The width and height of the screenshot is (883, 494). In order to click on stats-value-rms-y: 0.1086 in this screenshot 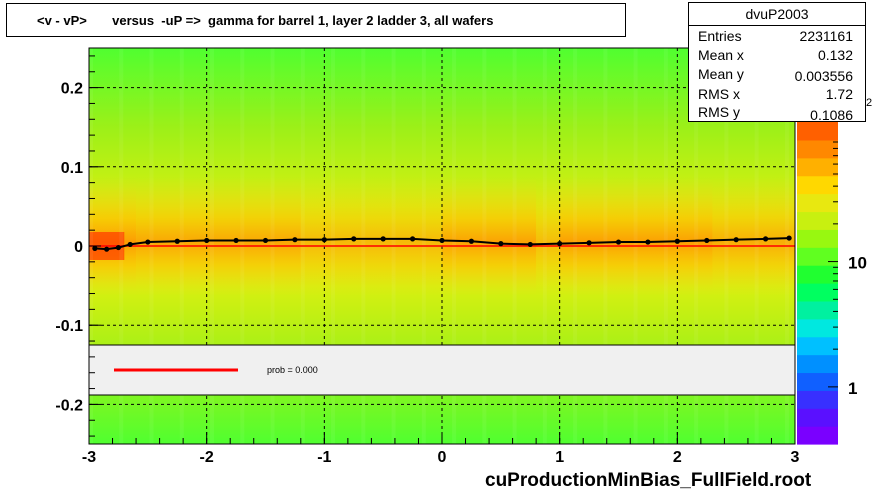, I will do `click(831, 115)`.